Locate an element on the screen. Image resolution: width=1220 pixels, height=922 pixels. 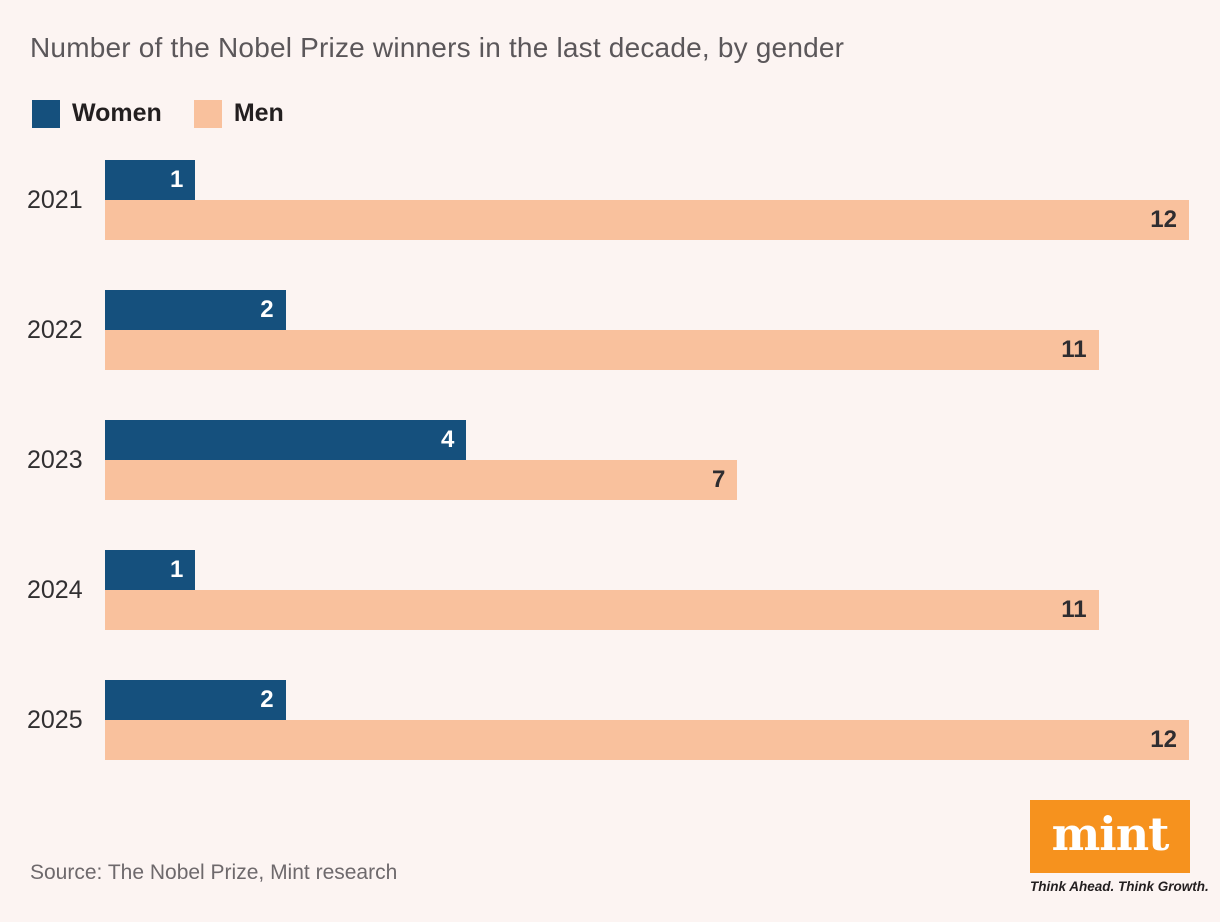
legend: Women Men is located at coordinates (158, 113).